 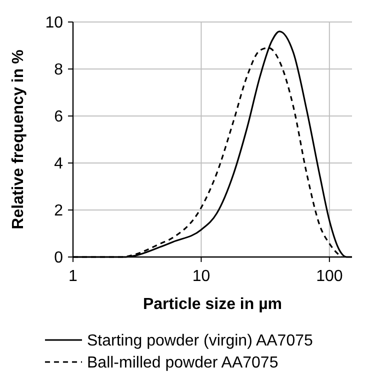 I want to click on legend-label: Ball-milled powder AA7075, so click(x=182, y=363).